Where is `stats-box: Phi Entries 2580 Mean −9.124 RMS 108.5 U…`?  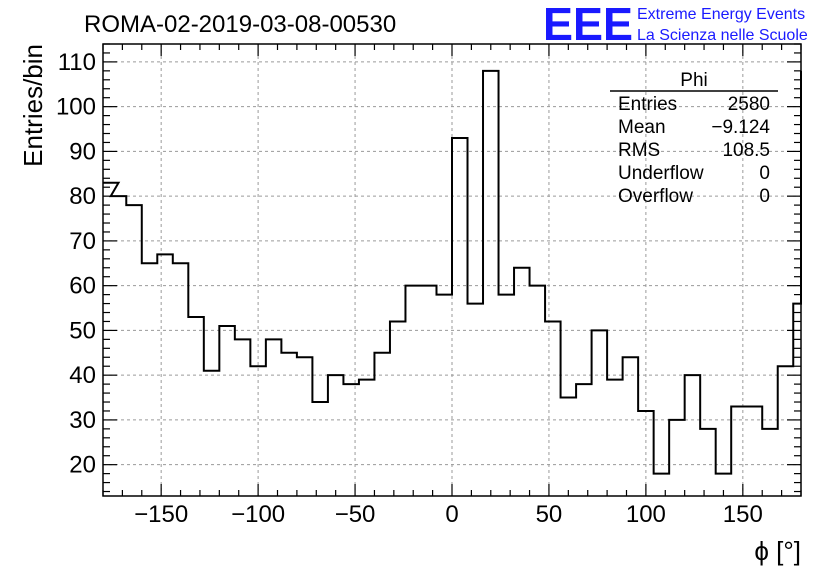
stats-box: Phi Entries 2580 Mean −9.124 RMS 108.5 U… is located at coordinates (694, 138).